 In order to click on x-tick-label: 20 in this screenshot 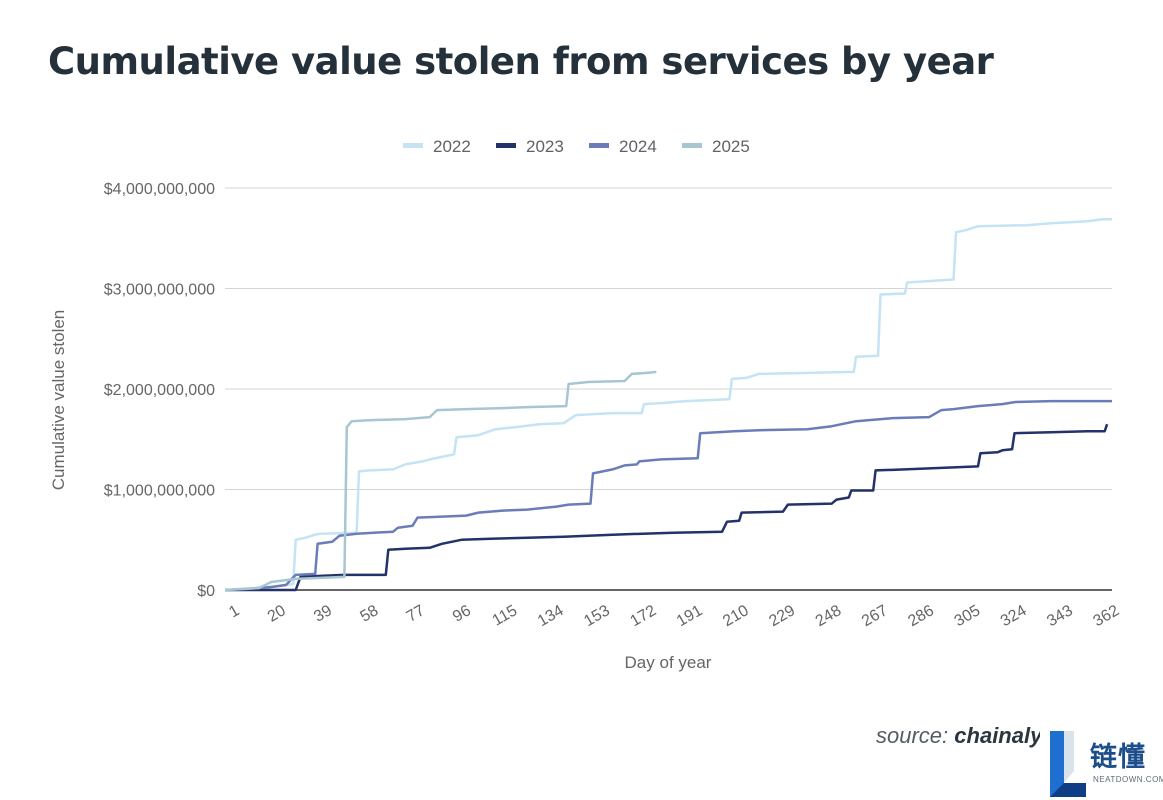, I will do `click(277, 614)`.